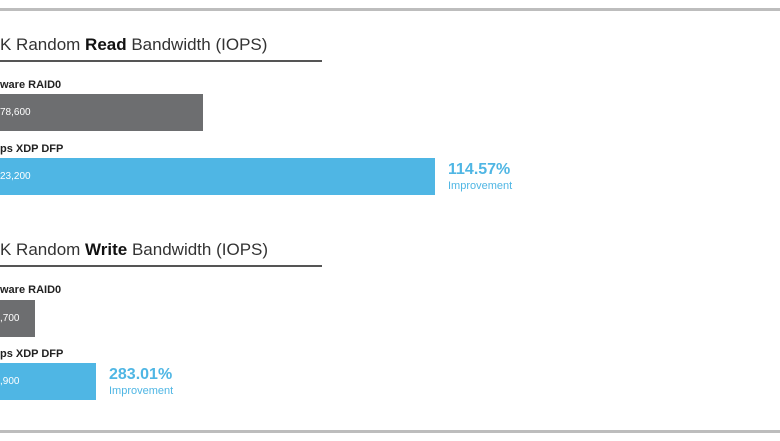 This screenshot has width=780, height=441. What do you see at coordinates (134, 249) in the screenshot?
I see `write-chart-title: K Random Write Bandwidth (IOPS)` at bounding box center [134, 249].